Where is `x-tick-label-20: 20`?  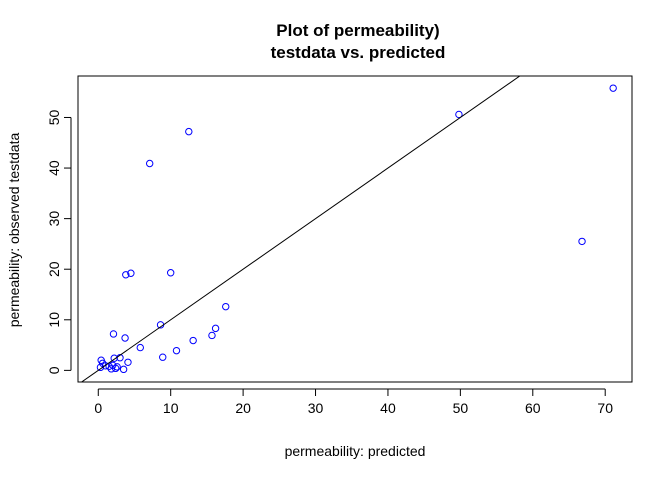 x-tick-label-20: 20 is located at coordinates (243, 408).